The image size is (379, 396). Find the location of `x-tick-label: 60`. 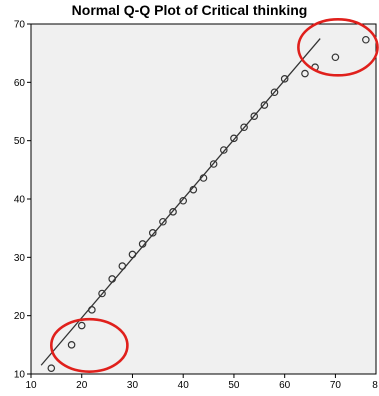

x-tick-label: 60 is located at coordinates (285, 385).